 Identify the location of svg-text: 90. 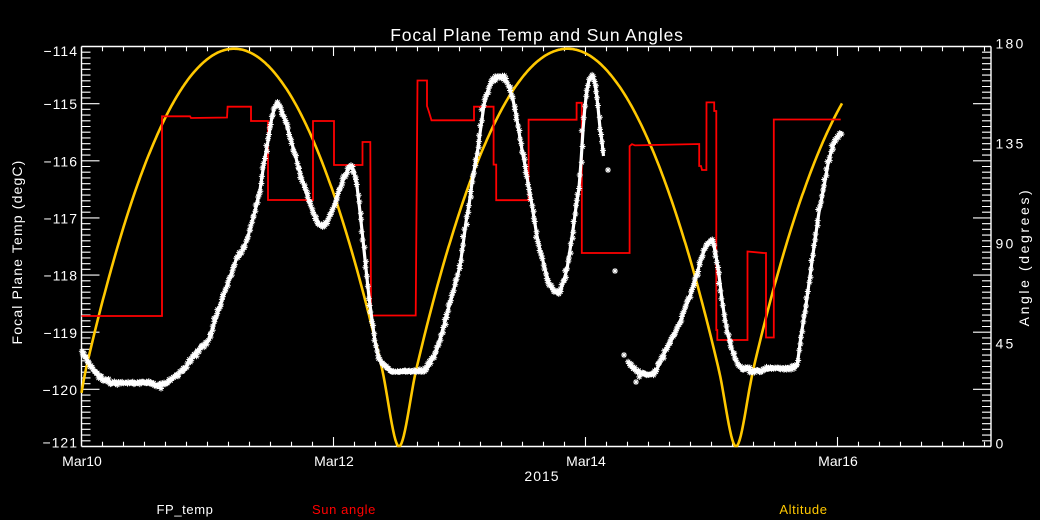
(1006, 244).